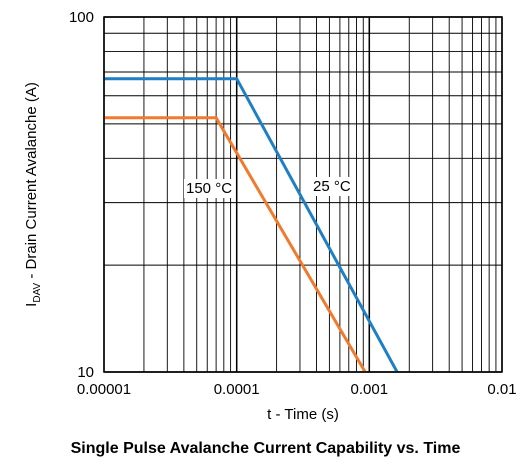  What do you see at coordinates (104, 389) in the screenshot?
I see `x-tick-label: 0.00001` at bounding box center [104, 389].